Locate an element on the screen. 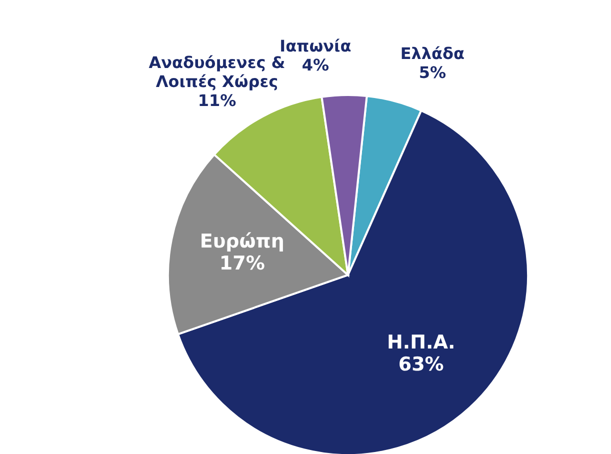 The width and height of the screenshot is (611, 454). data-label: 17% is located at coordinates (242, 263).